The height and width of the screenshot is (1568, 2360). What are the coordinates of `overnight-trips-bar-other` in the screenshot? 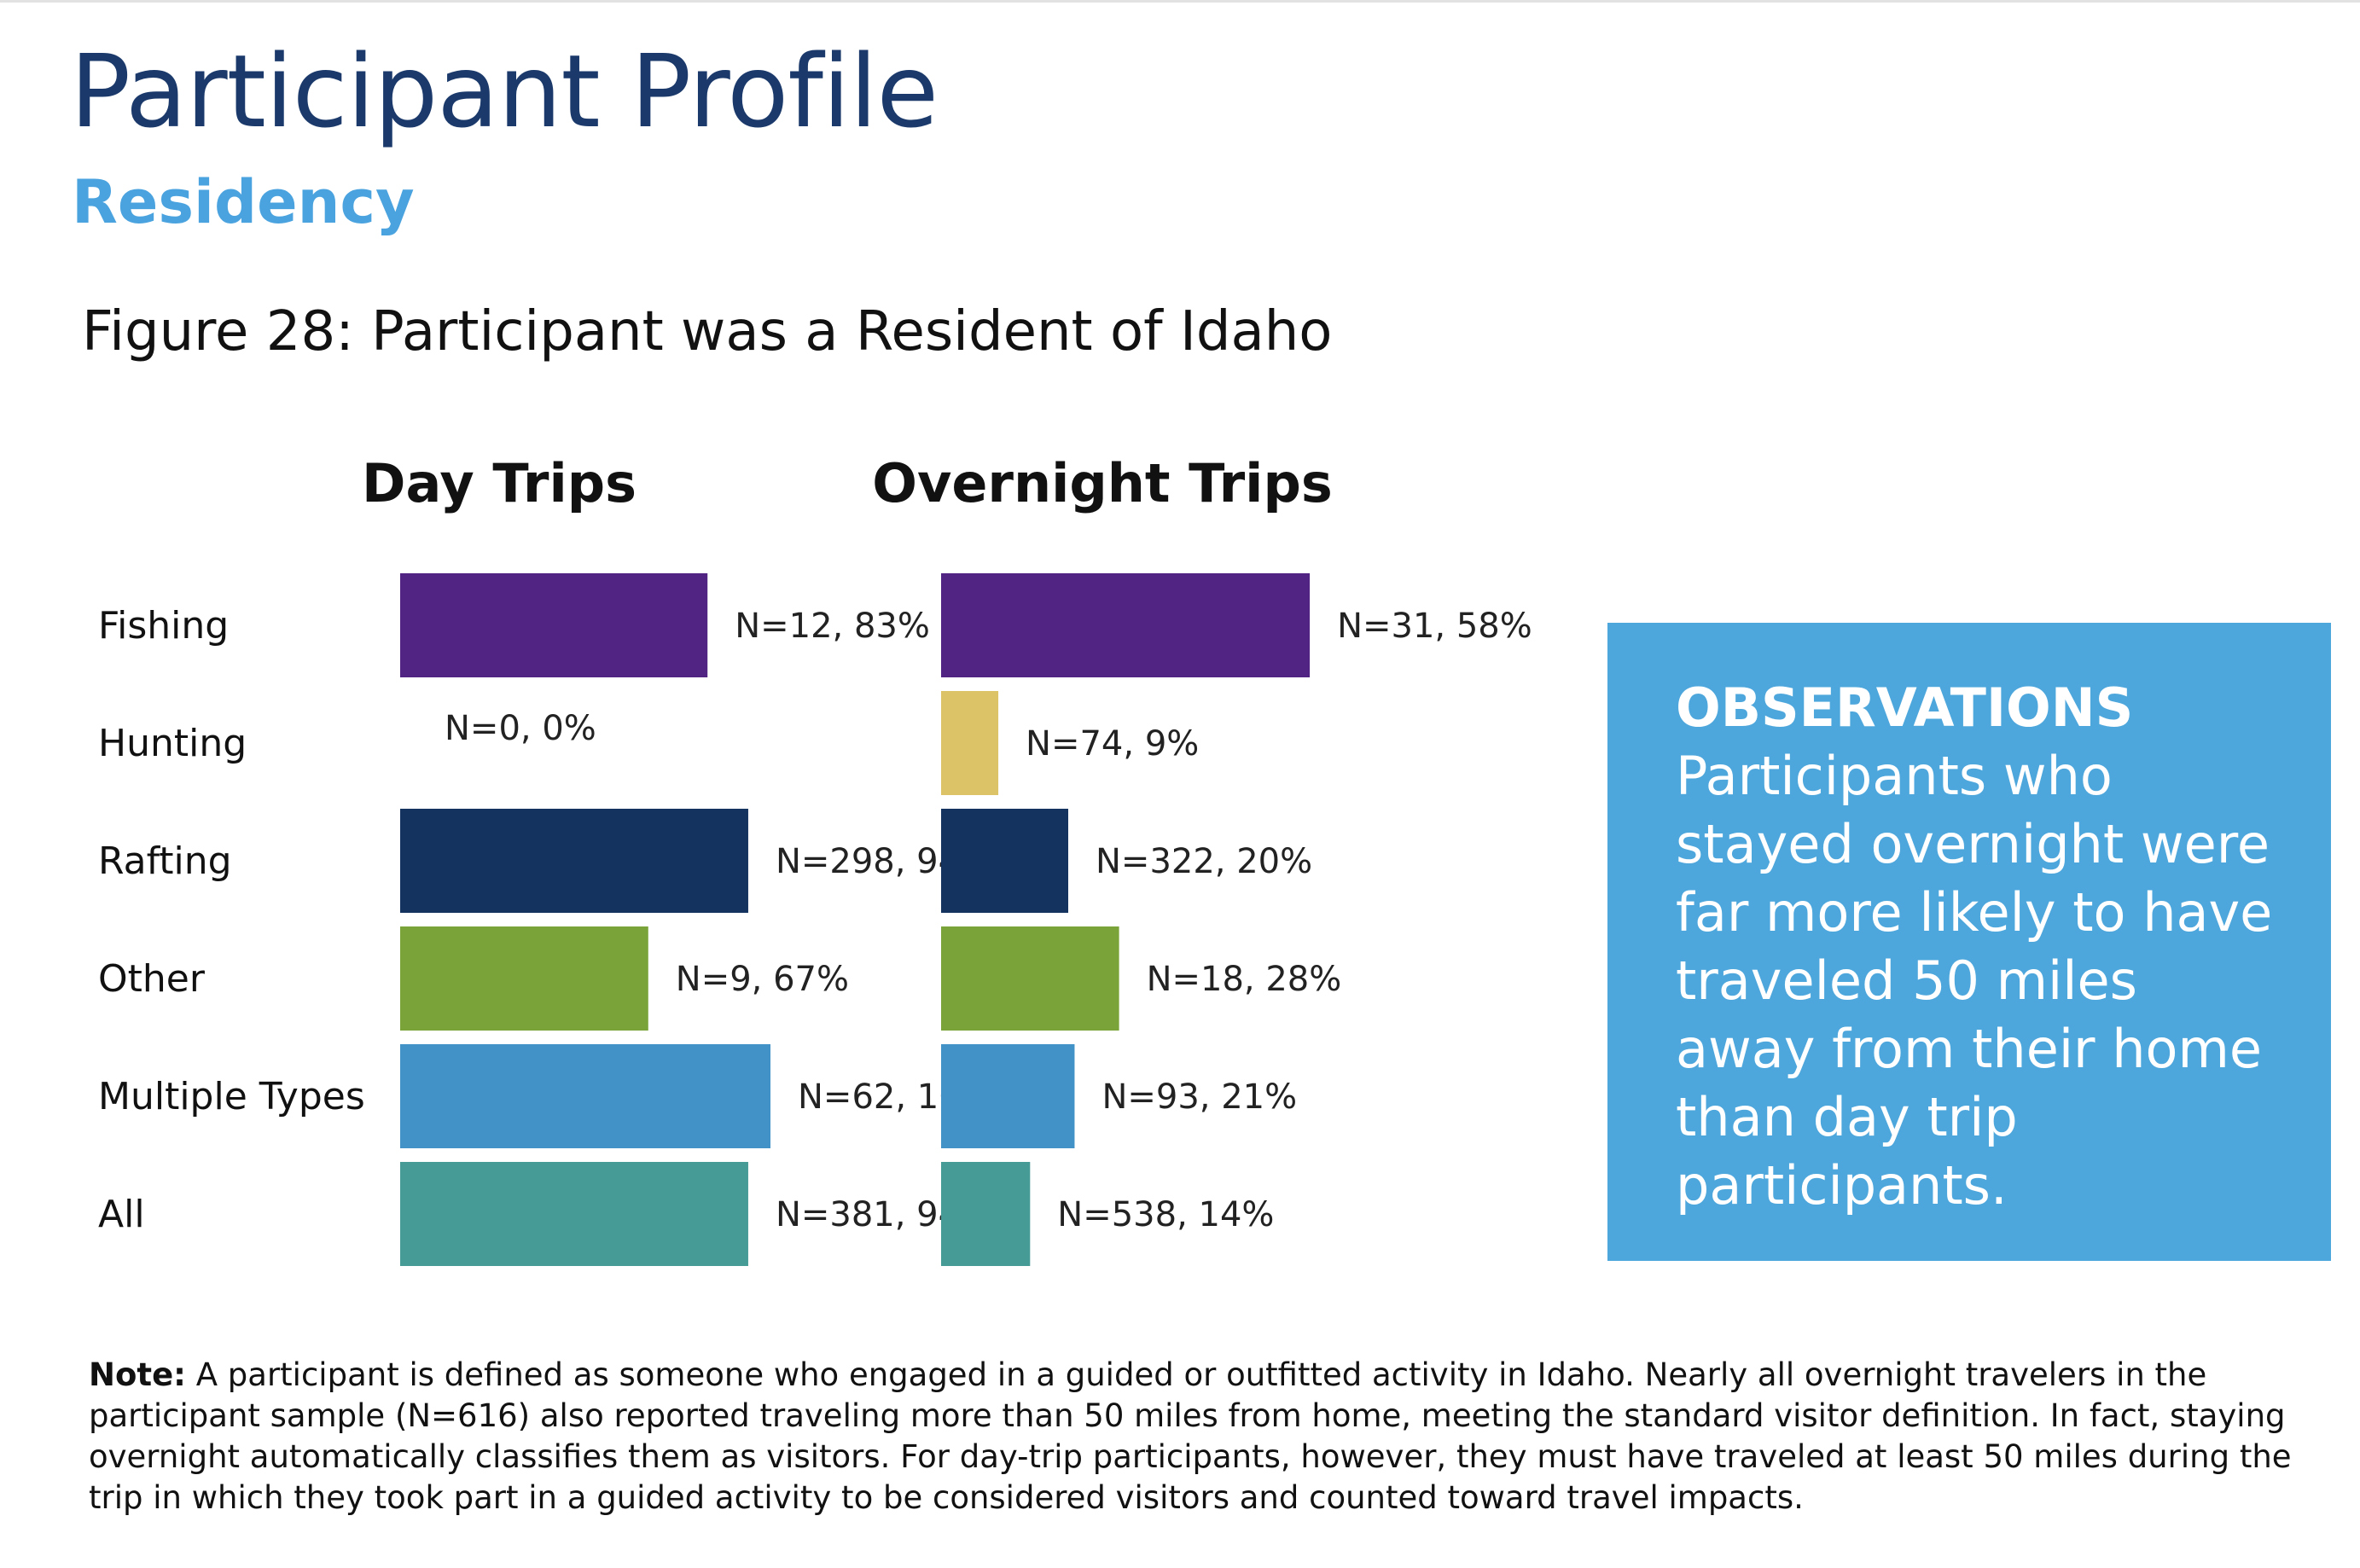 It's located at (1030, 978).